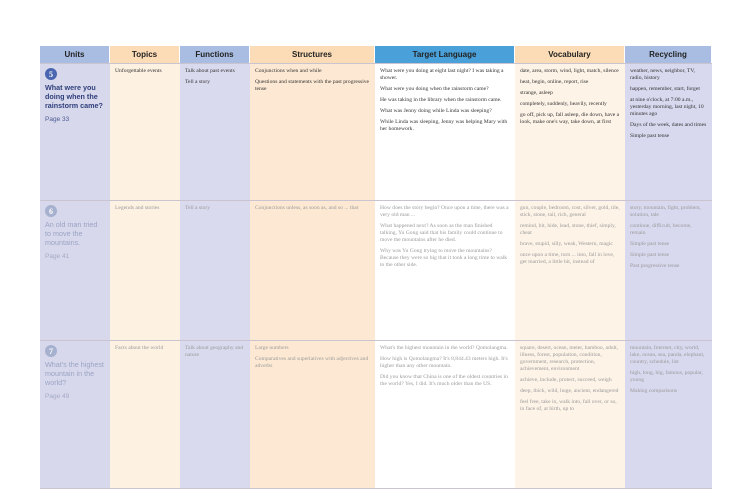 The image size is (750, 494). Describe the element at coordinates (668, 125) in the screenshot. I see `recycling-item: Days of the week, dates and times` at that location.